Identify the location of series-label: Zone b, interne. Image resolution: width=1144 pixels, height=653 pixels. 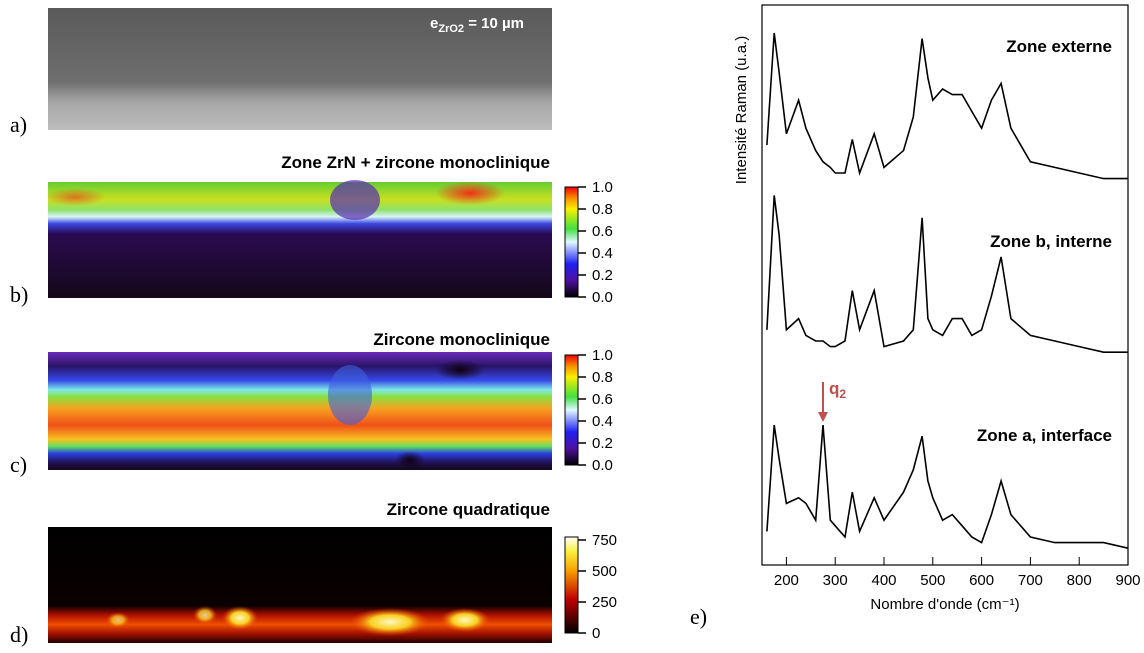
(1051, 241).